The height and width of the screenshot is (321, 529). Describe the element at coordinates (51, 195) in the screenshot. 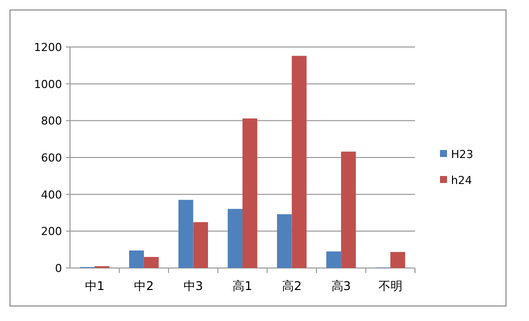

I see `y-tick-label: 400` at that location.